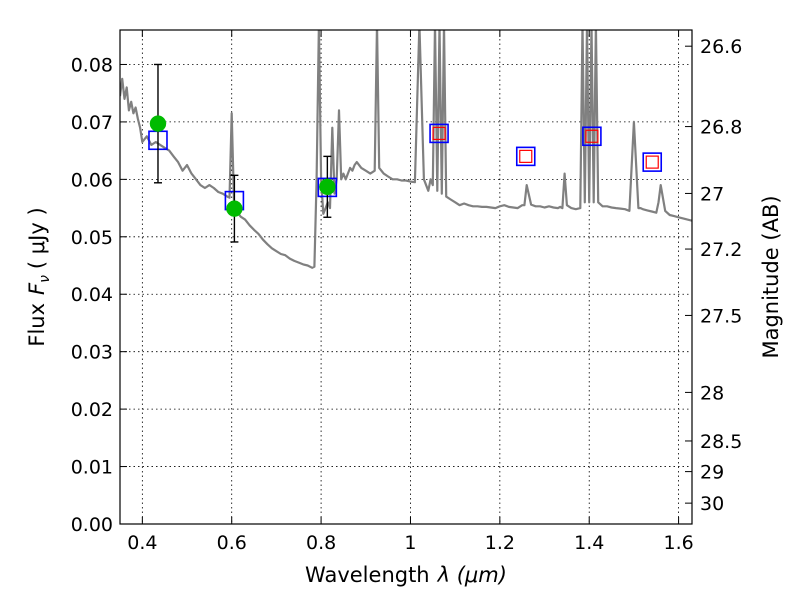 Image resolution: width=800 pixels, height=600 pixels. What do you see at coordinates (92, 468) in the screenshot?
I see `y-tick-label: 0.01` at bounding box center [92, 468].